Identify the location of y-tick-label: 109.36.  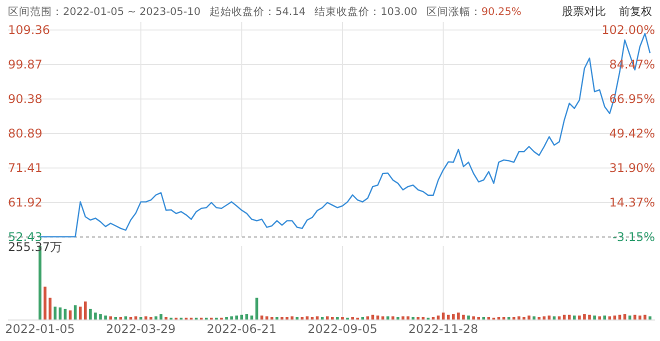
(29, 30).